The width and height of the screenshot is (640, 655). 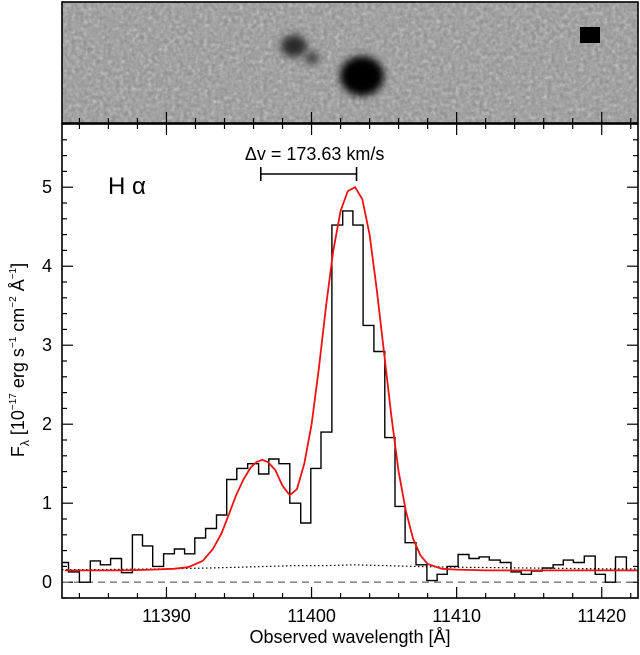 What do you see at coordinates (47, 503) in the screenshot?
I see `y-tick-label: 1` at bounding box center [47, 503].